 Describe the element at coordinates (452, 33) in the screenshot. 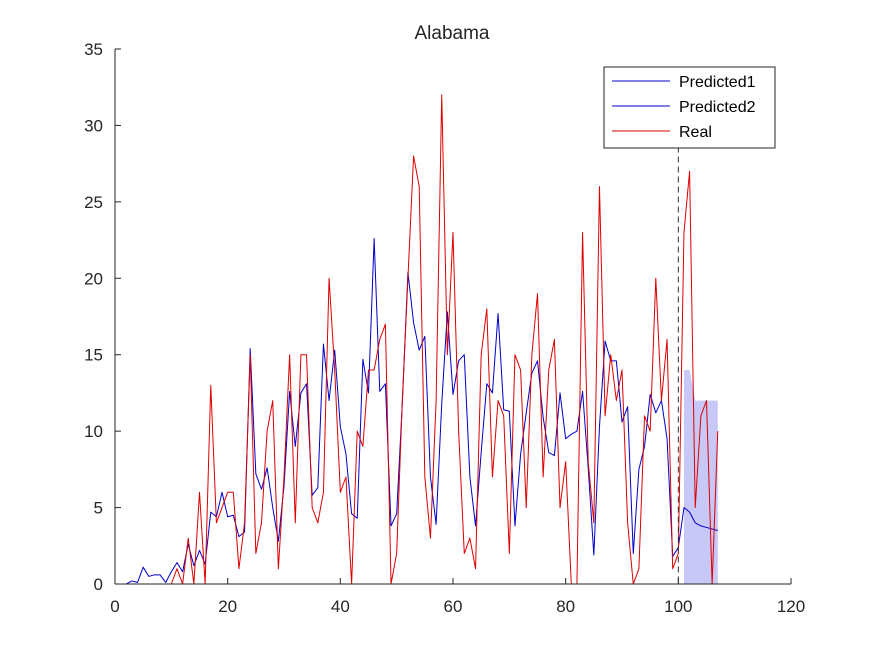

I see `chart-title: Alabama` at that location.